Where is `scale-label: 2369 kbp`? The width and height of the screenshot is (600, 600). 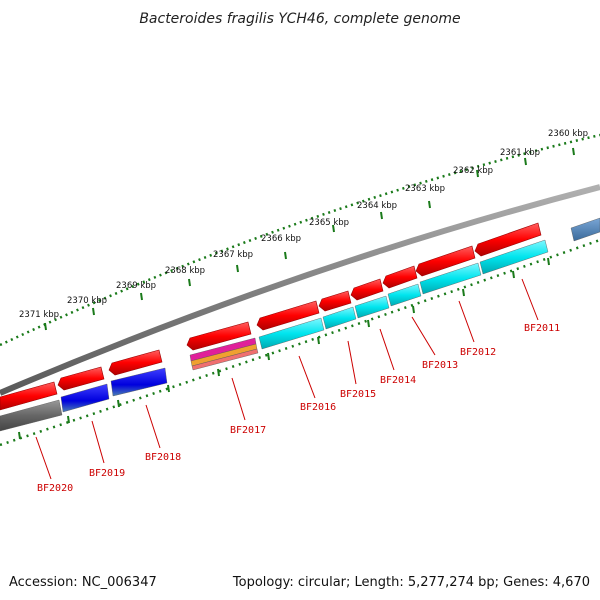
scale-label: 2369 kbp is located at coordinates (136, 286).